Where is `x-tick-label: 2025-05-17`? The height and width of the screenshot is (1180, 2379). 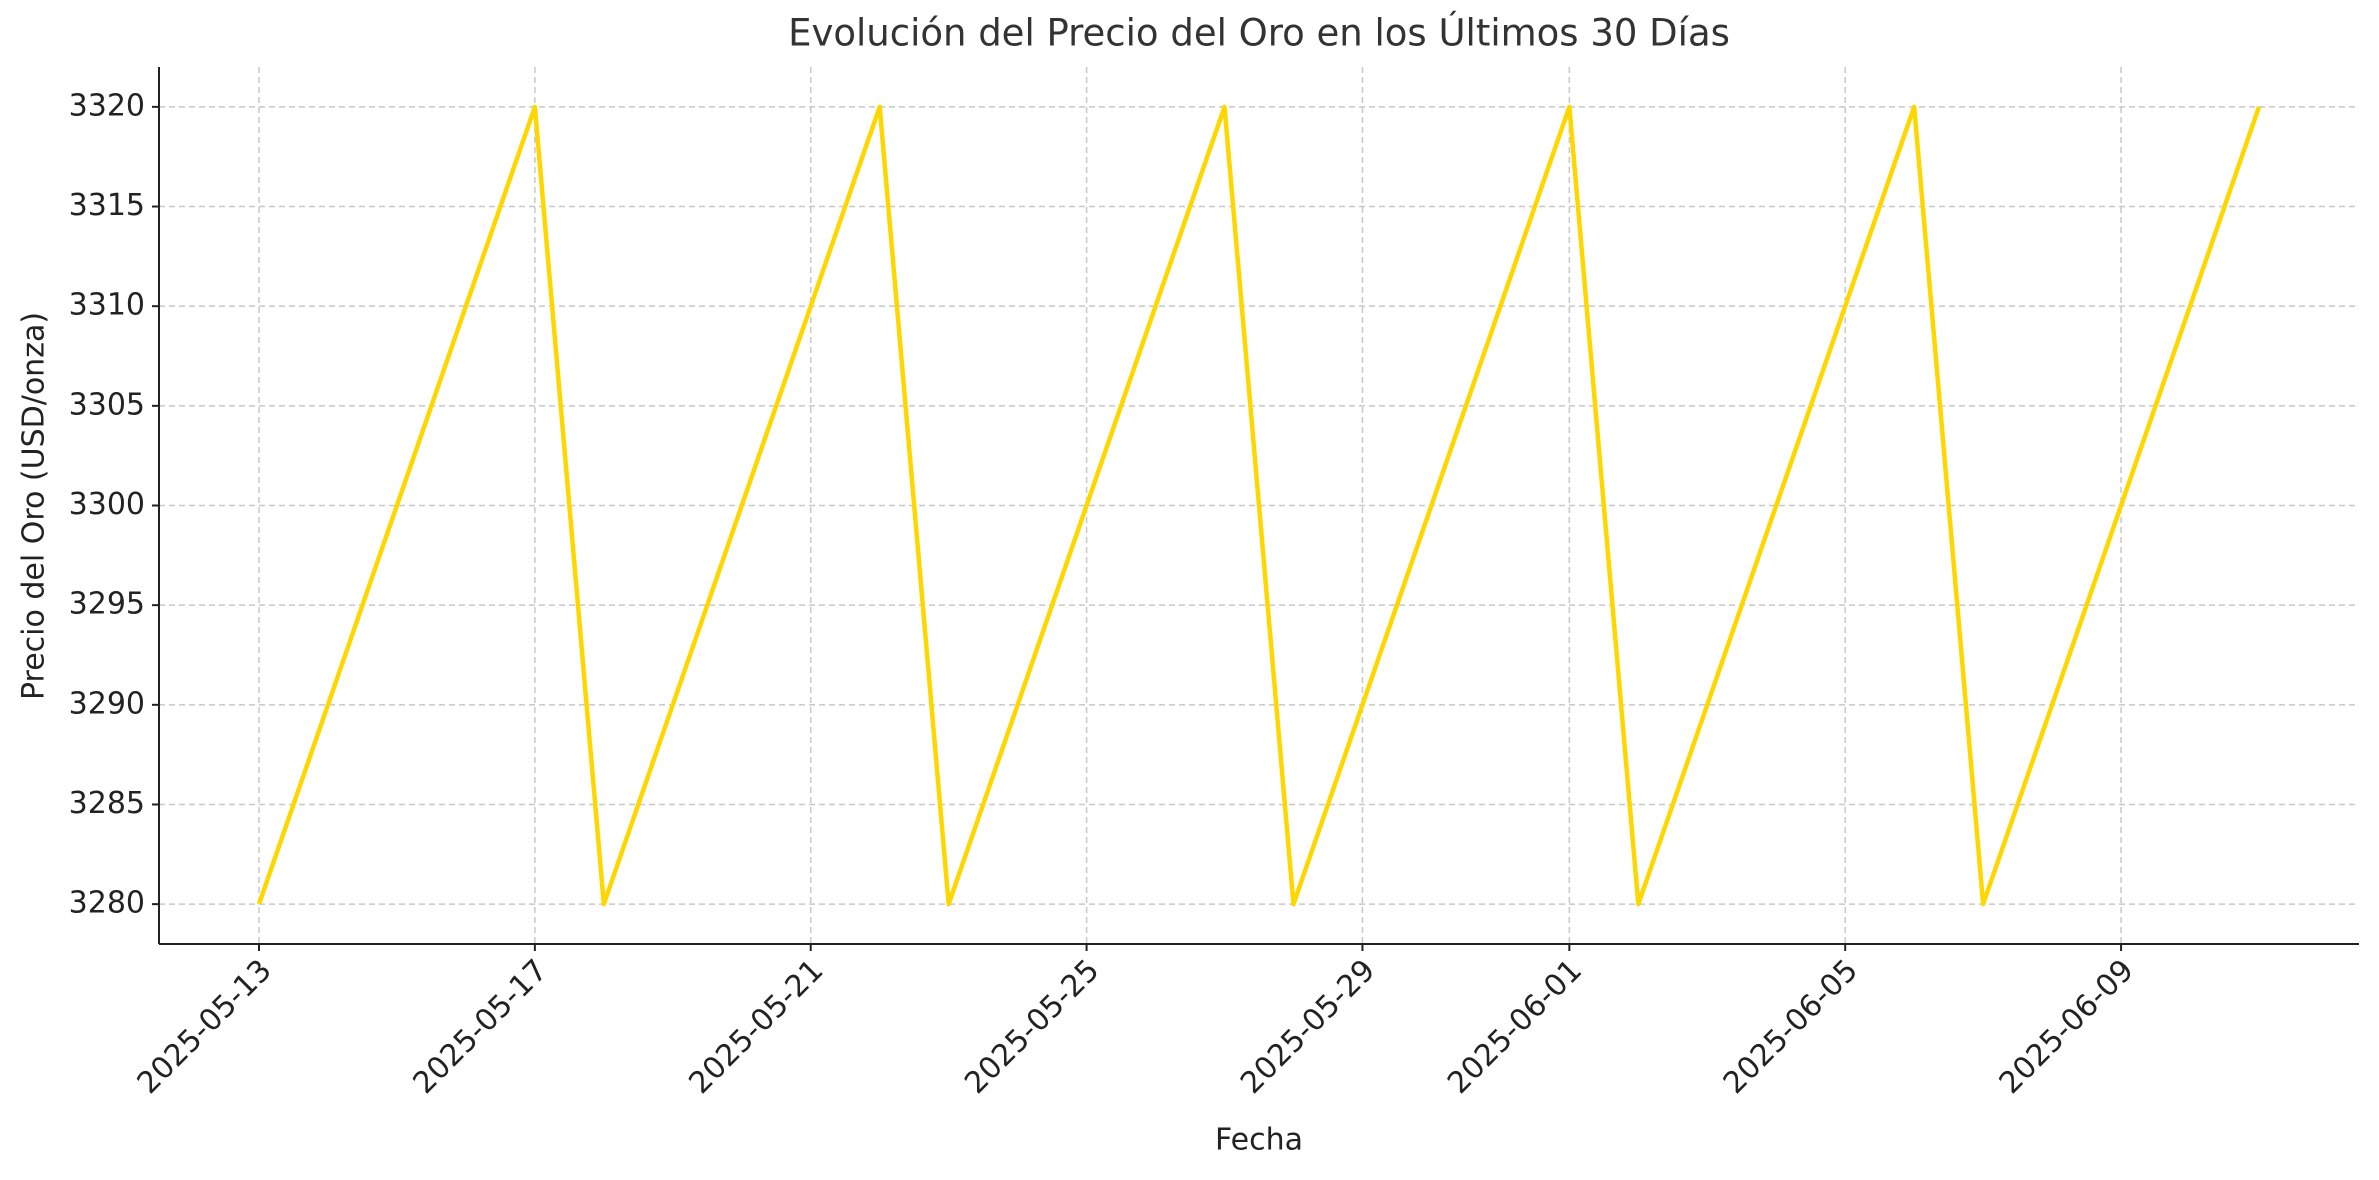
x-tick-label: 2025-05-17 is located at coordinates (480, 1027).